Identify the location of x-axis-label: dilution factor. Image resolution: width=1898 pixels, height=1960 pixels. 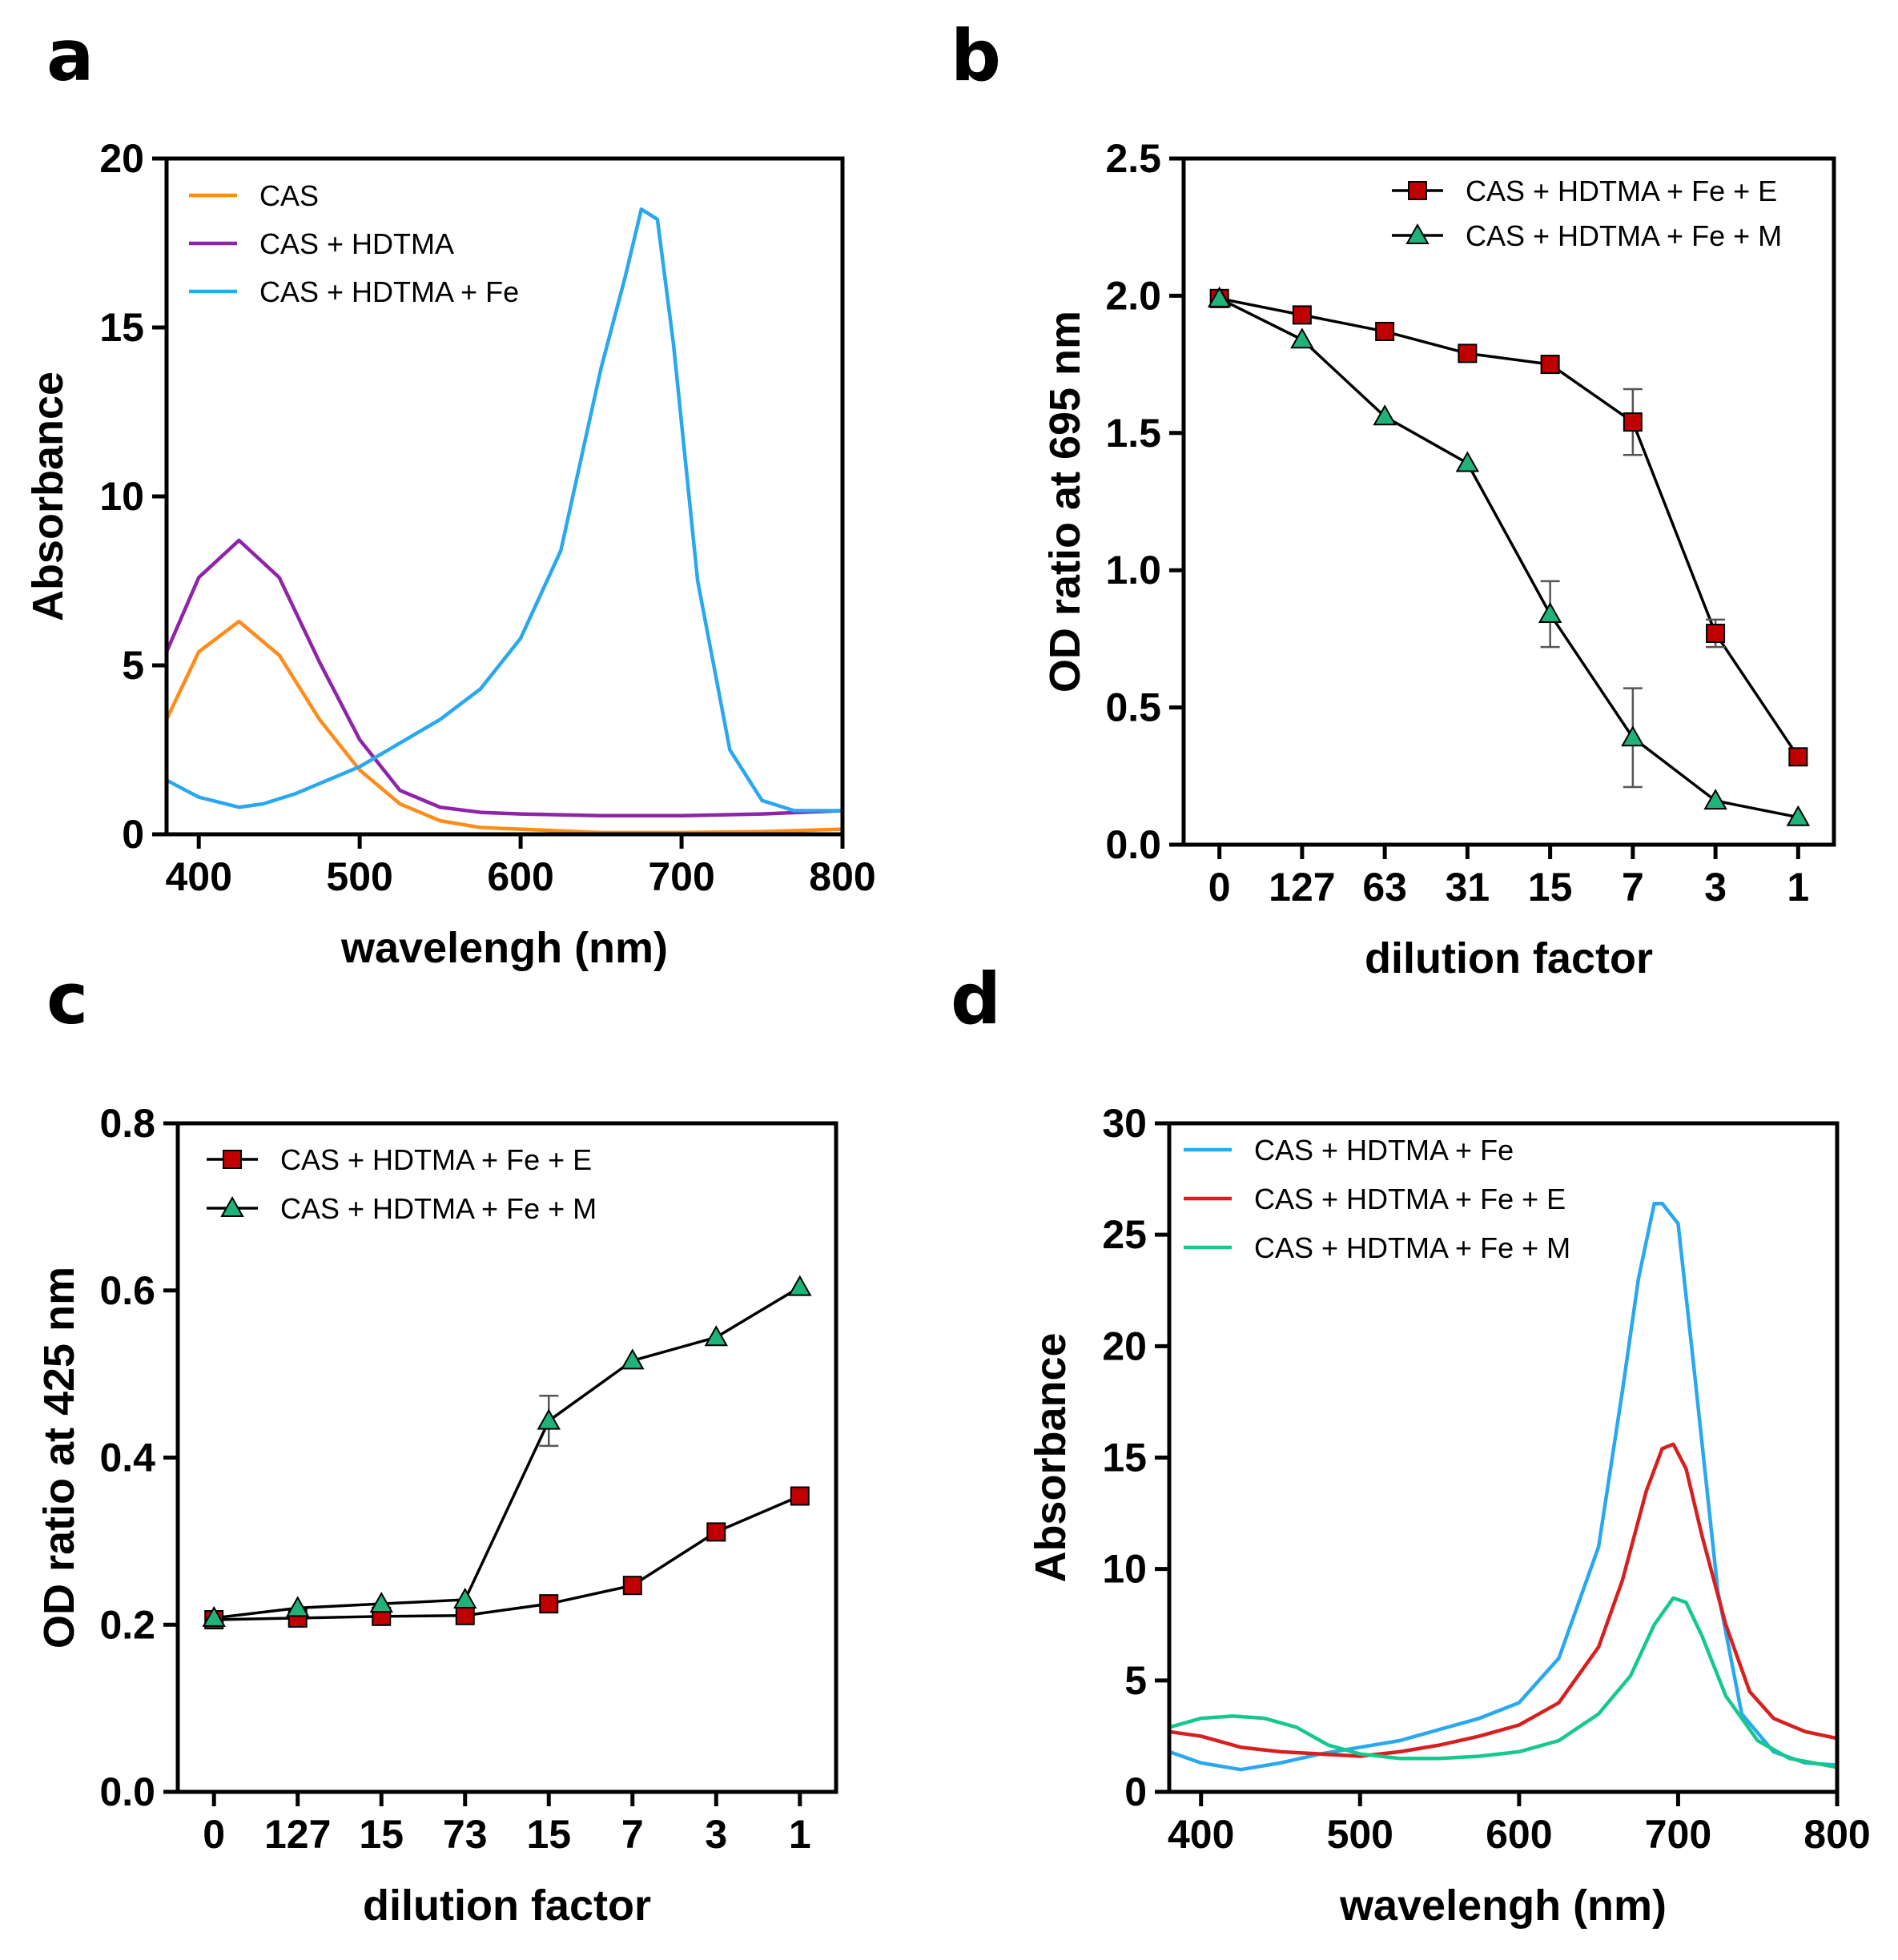
(507, 1906).